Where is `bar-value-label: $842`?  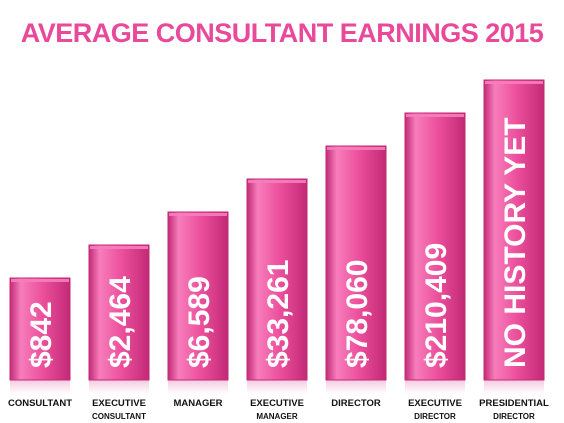 bar-value-label: $842 is located at coordinates (41, 334).